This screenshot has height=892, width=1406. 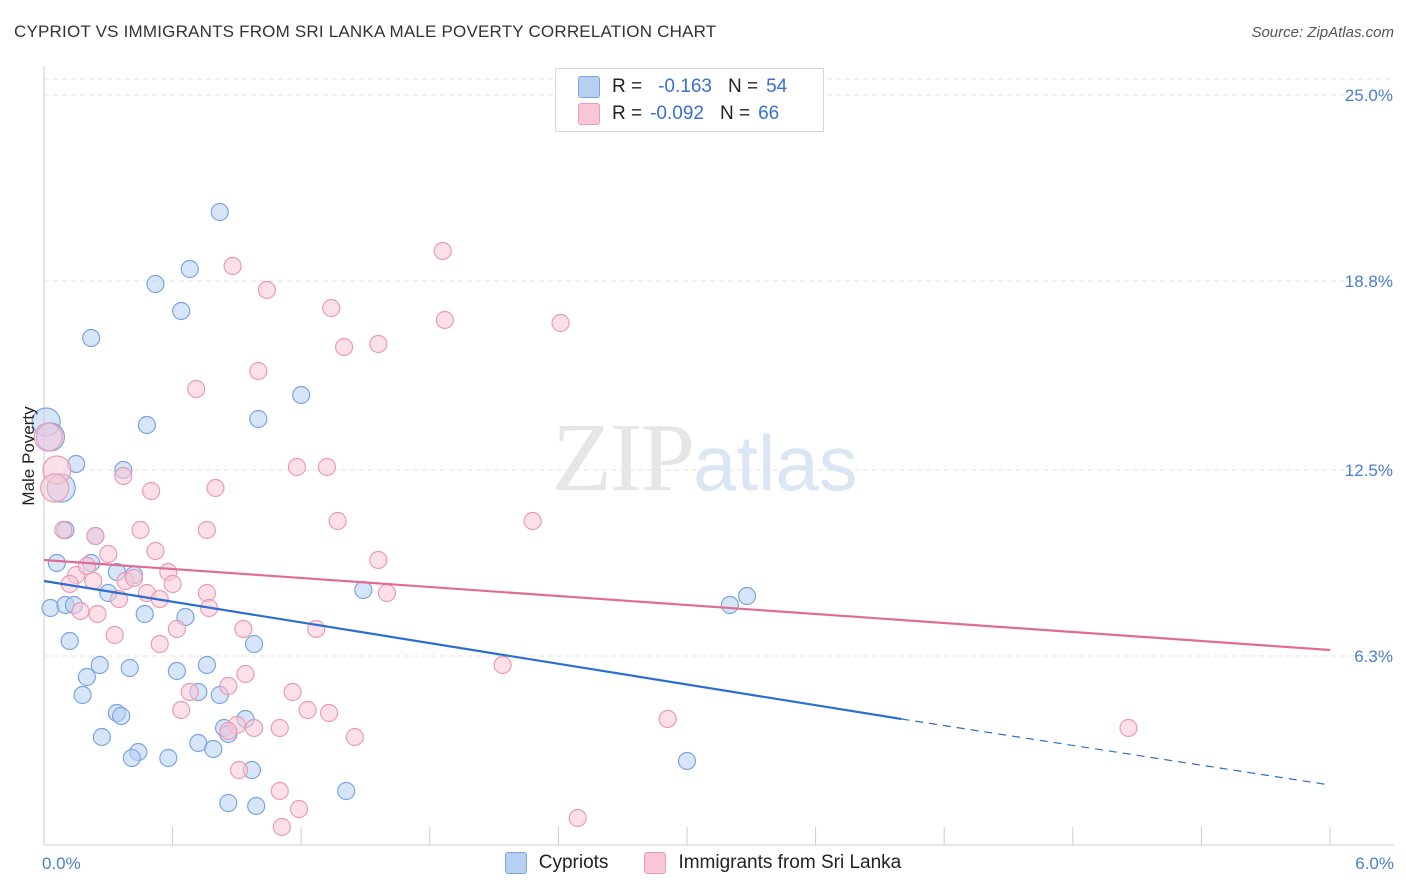 What do you see at coordinates (772, 863) in the screenshot?
I see `legend-item-srilanka: Immigrants from Sri Lanka` at bounding box center [772, 863].